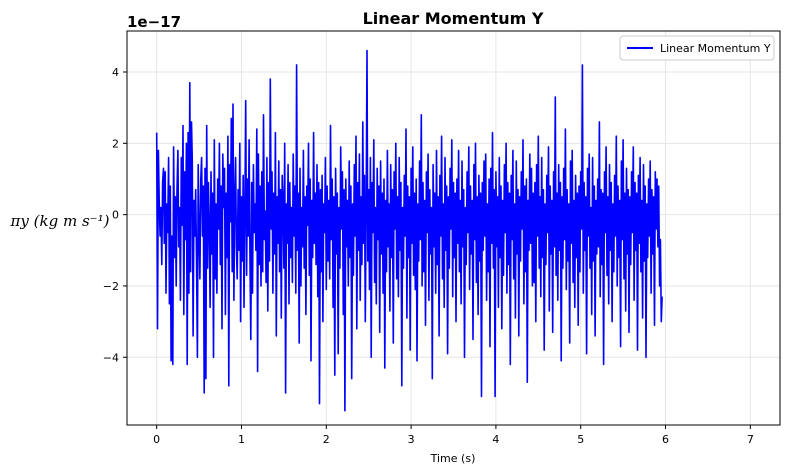 The image size is (793, 476). What do you see at coordinates (453, 18) in the screenshot?
I see `chart-title: Linear Momentum Y` at bounding box center [453, 18].